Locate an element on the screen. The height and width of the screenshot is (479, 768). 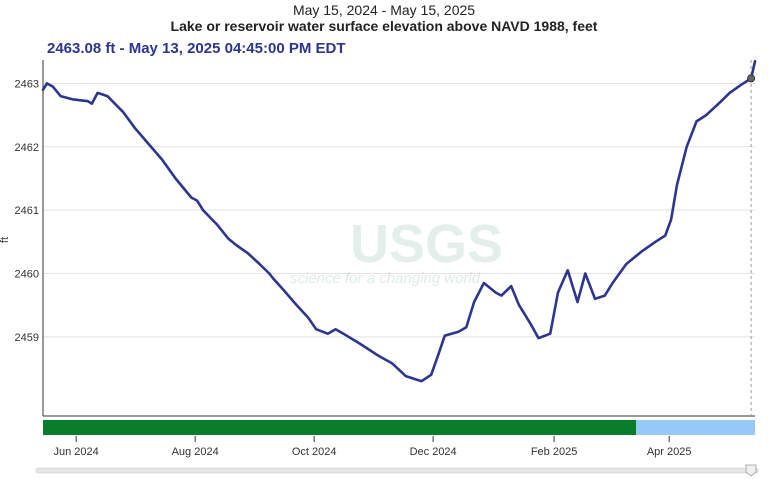
y-tick-label: 2461 is located at coordinates (27, 211).